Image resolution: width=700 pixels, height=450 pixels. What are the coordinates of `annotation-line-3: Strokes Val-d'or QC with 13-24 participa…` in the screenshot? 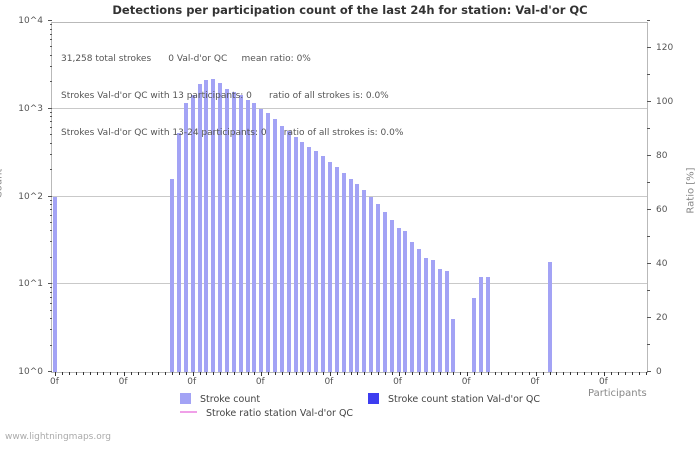 It's located at (232, 133).